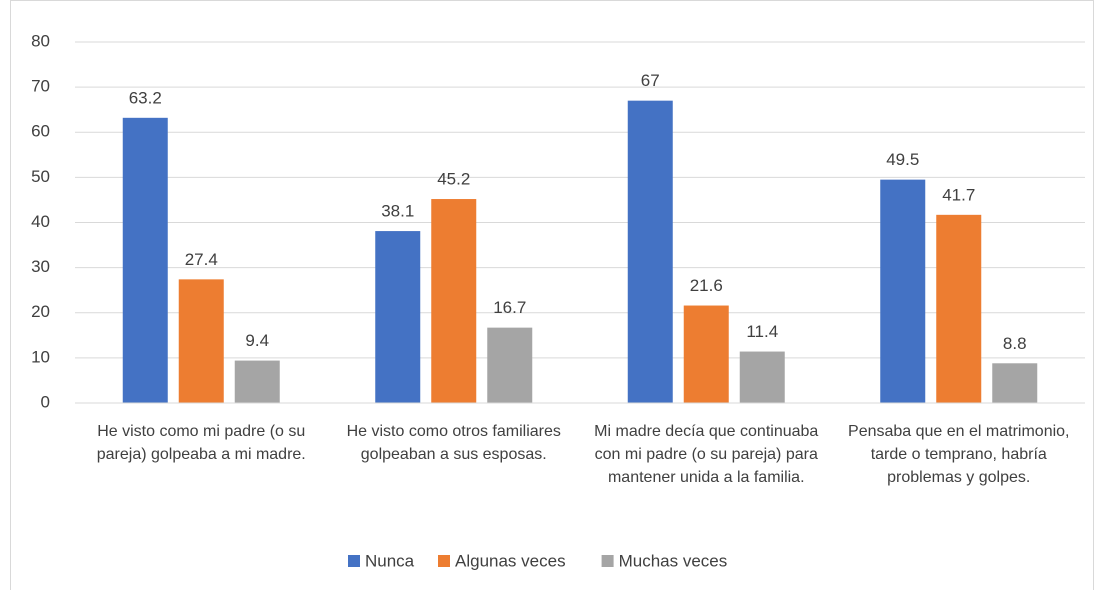 Image resolution: width=1104 pixels, height=590 pixels. I want to click on legend-label: Nunca, so click(390, 560).